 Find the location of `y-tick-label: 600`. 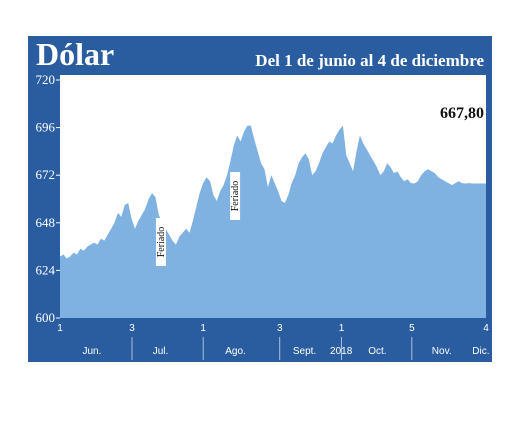

y-tick-label: 600 is located at coordinates (46, 317).